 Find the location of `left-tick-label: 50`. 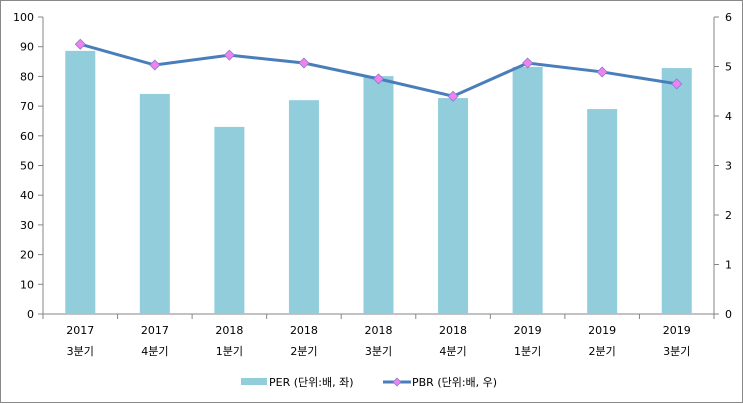

left-tick-label: 50 is located at coordinates (27, 166).